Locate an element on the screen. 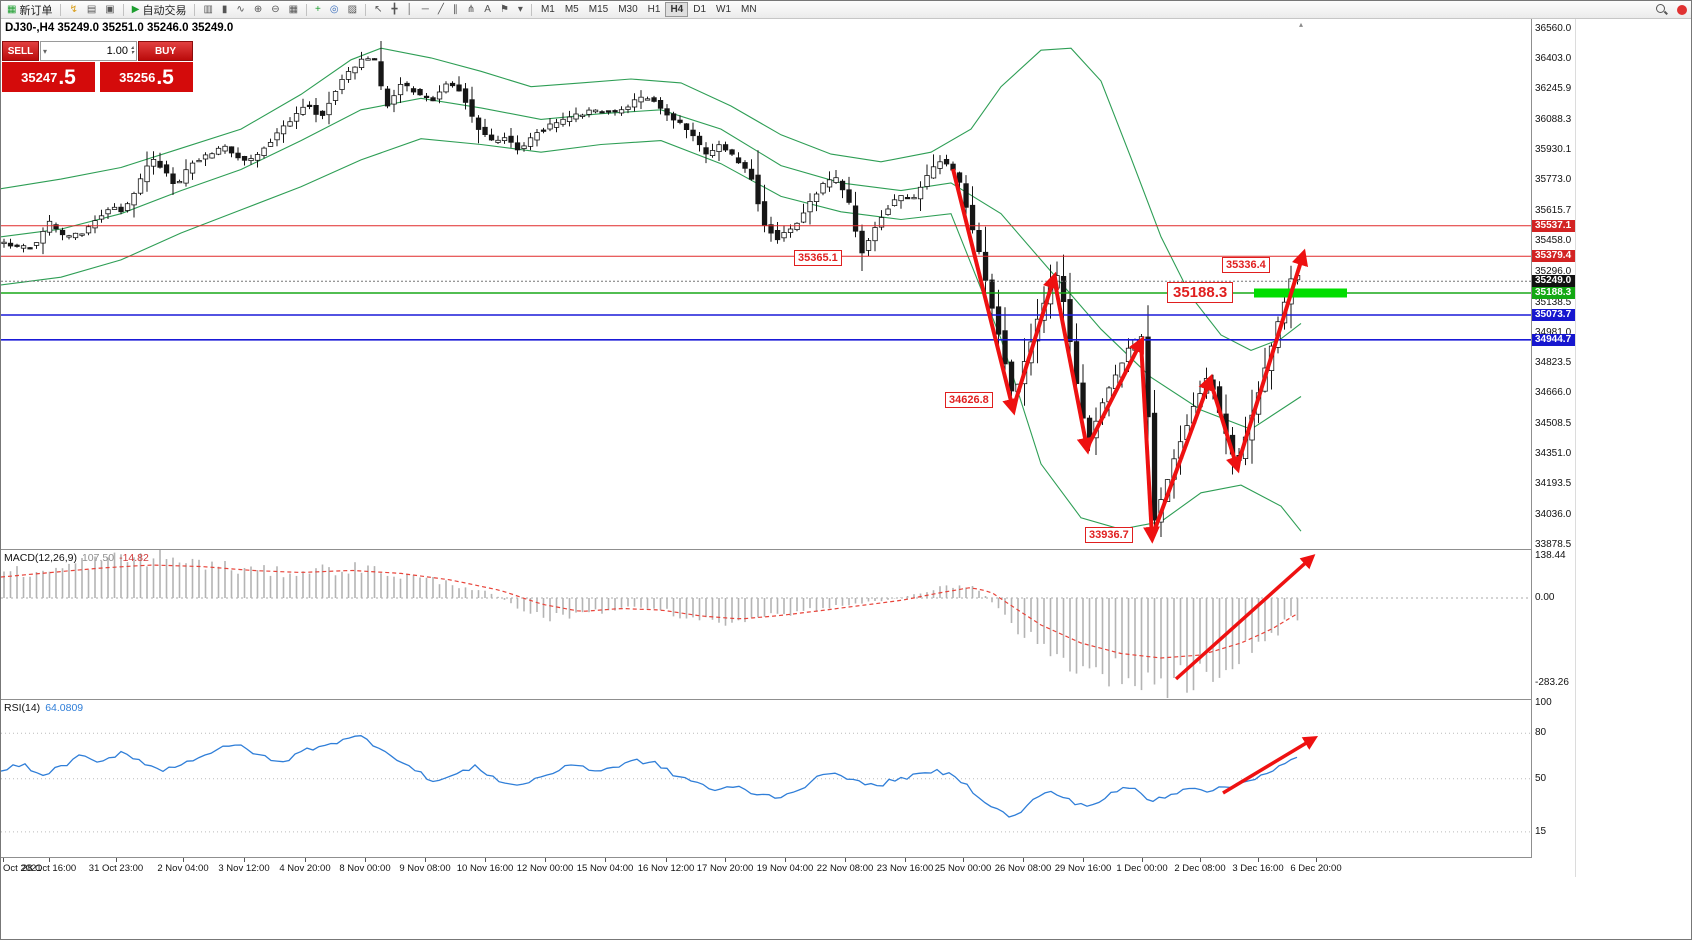  zoom-out-button: ⊖ is located at coordinates (275, 9).